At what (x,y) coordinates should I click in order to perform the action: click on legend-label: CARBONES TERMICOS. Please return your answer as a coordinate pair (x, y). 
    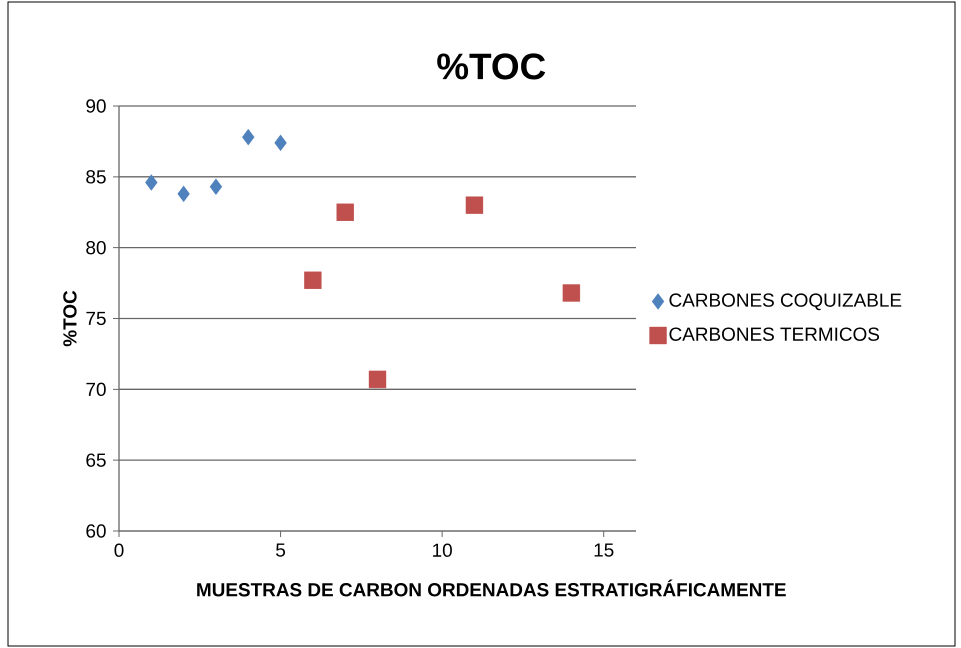
    Looking at the image, I should click on (774, 334).